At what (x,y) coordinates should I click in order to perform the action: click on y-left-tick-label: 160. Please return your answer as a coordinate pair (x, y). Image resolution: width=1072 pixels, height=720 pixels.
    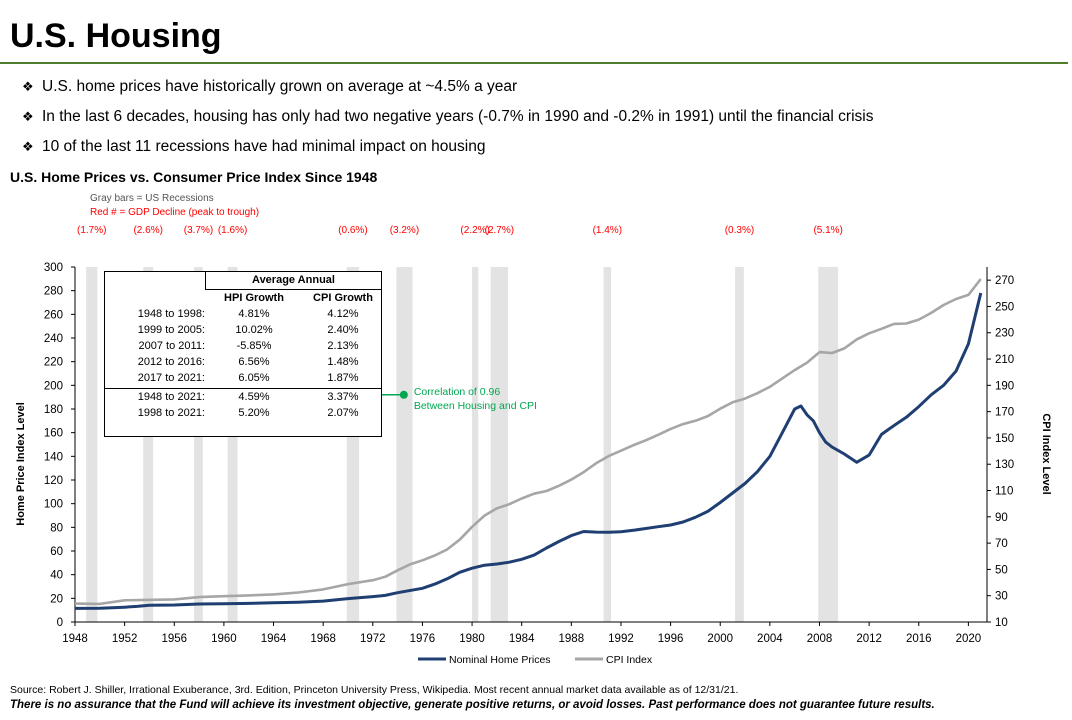
    Looking at the image, I should click on (53, 434).